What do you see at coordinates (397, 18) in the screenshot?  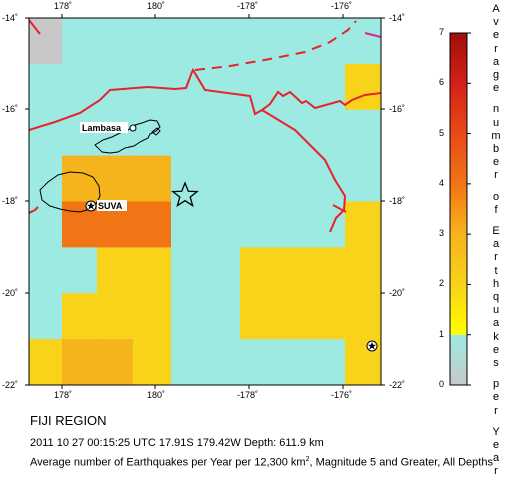 I see `y-tick-label-right: -14˚` at bounding box center [397, 18].